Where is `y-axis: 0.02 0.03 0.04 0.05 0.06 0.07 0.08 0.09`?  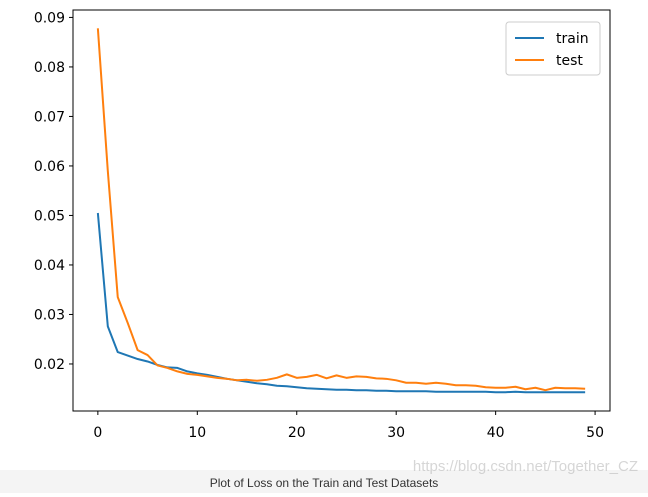
y-axis: 0.02 0.03 0.04 0.05 0.06 0.07 0.08 0.09 is located at coordinates (53, 191).